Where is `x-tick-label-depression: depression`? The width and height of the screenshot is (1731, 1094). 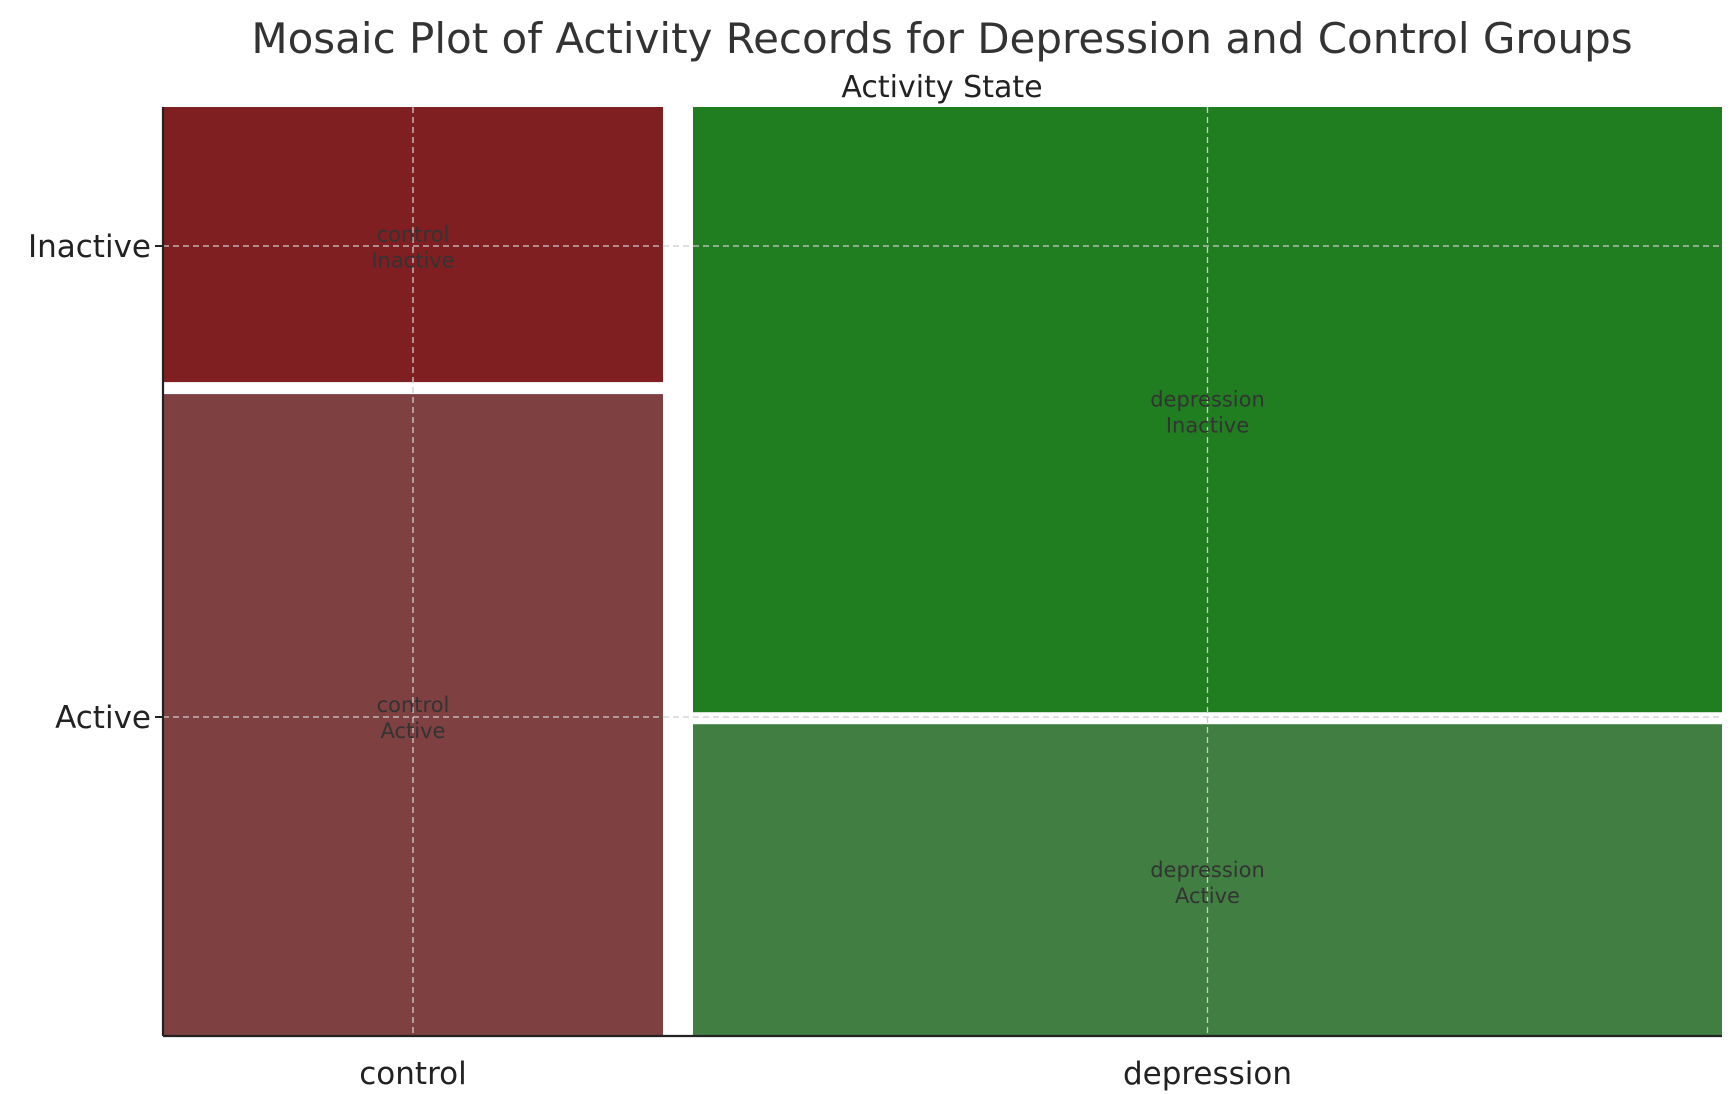 x-tick-label-depression: depression is located at coordinates (1207, 1074).